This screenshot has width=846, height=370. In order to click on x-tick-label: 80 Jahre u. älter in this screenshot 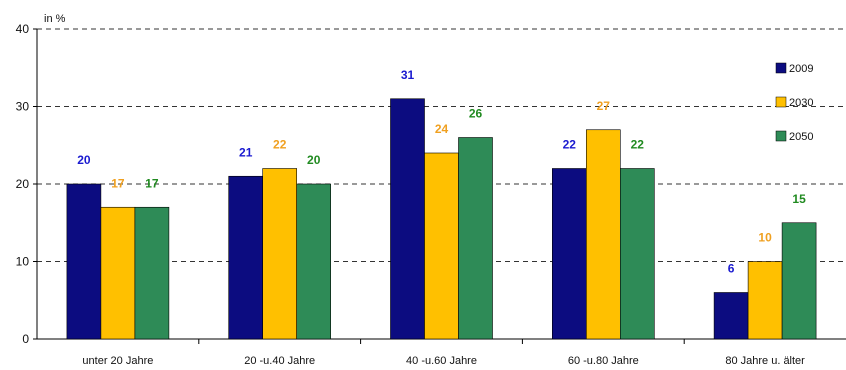, I will do `click(765, 361)`.